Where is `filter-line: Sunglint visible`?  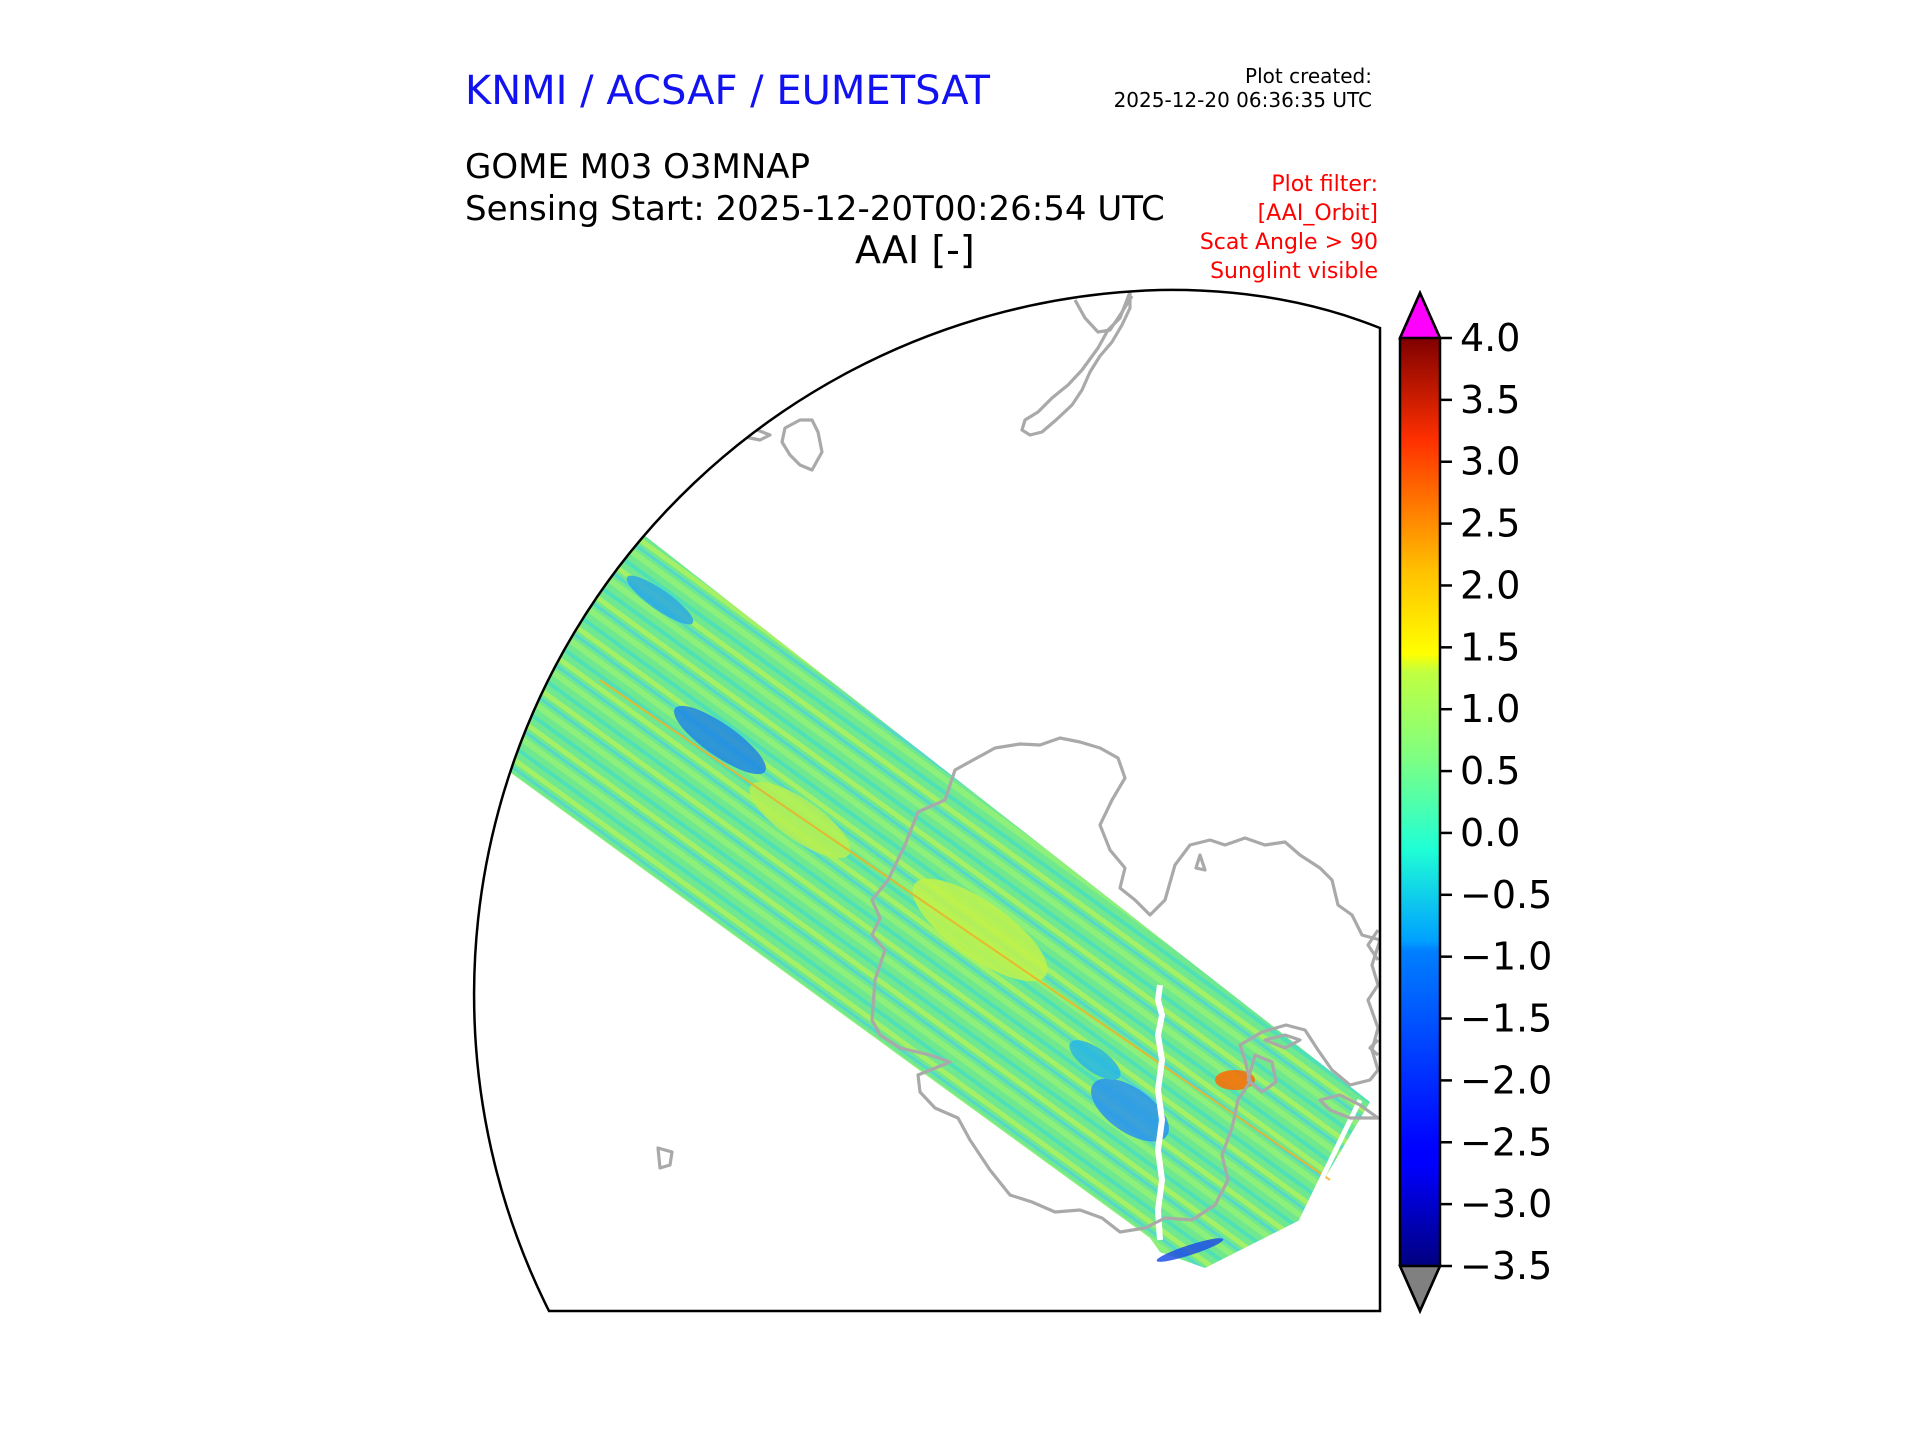 filter-line: Sunglint visible is located at coordinates (1294, 271).